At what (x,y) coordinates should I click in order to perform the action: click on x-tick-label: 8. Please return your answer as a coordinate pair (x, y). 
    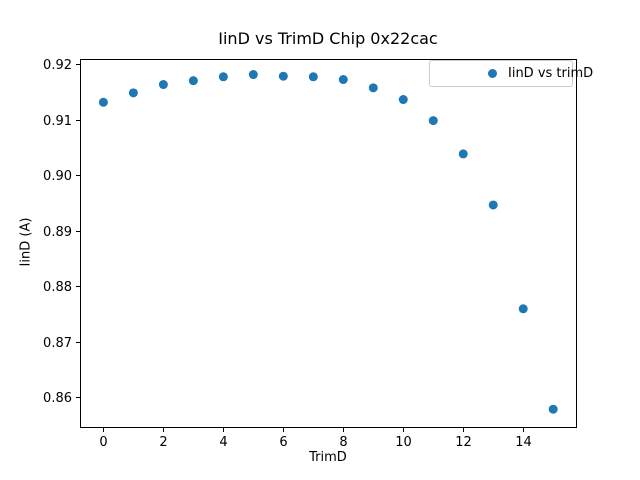
    Looking at the image, I should click on (343, 442).